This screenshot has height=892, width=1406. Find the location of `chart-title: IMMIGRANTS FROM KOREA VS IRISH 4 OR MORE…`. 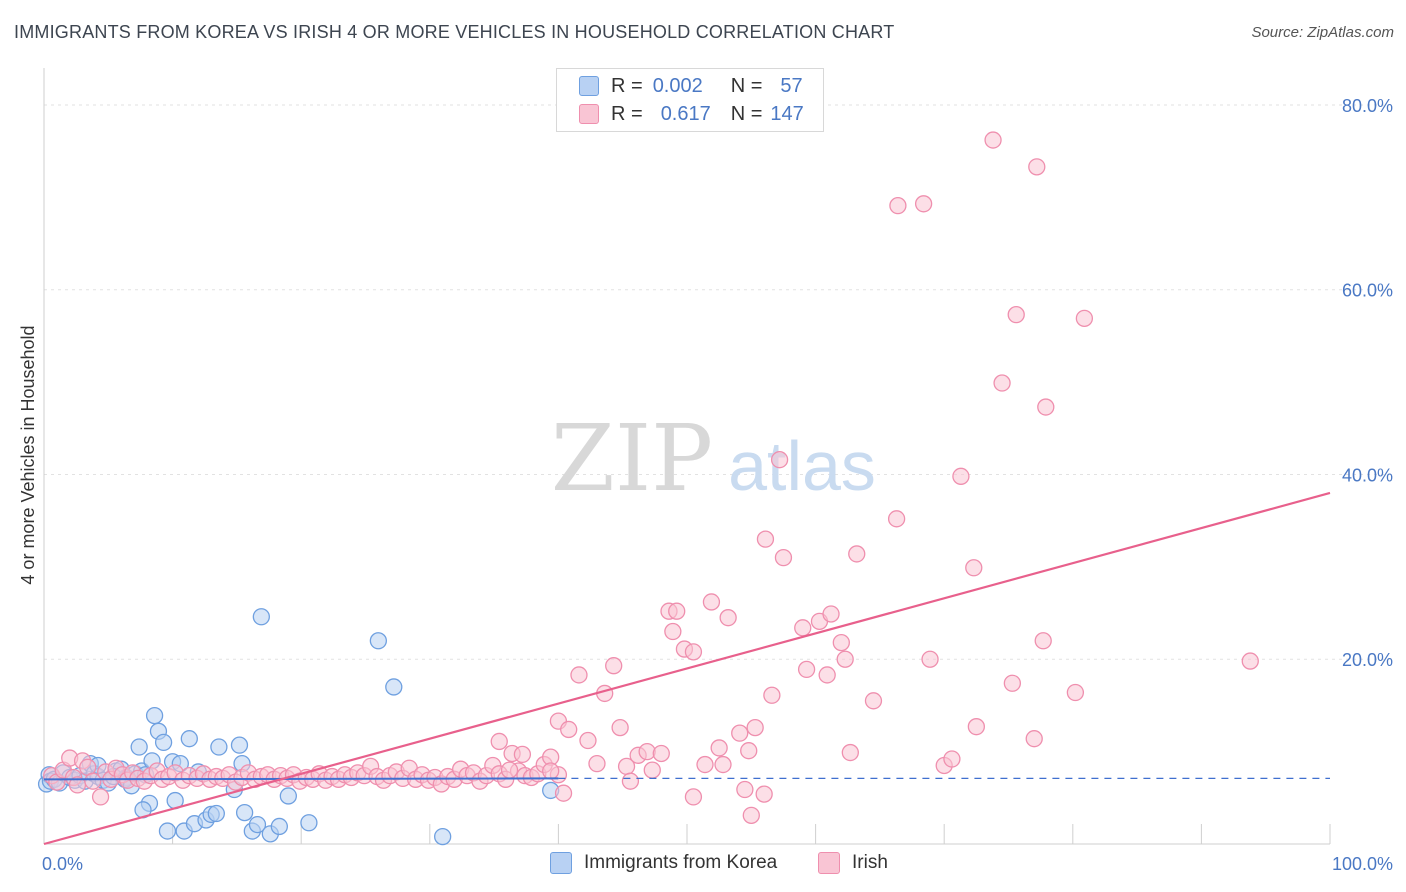

chart-title: IMMIGRANTS FROM KOREA VS IRISH 4 OR MORE… is located at coordinates (454, 32).